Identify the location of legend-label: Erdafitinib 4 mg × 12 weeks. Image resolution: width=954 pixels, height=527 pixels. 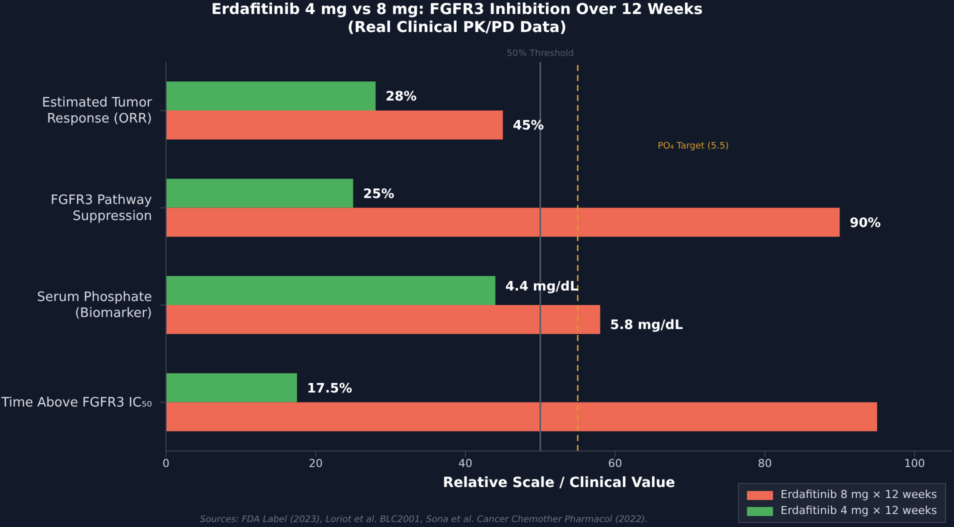
(858, 511).